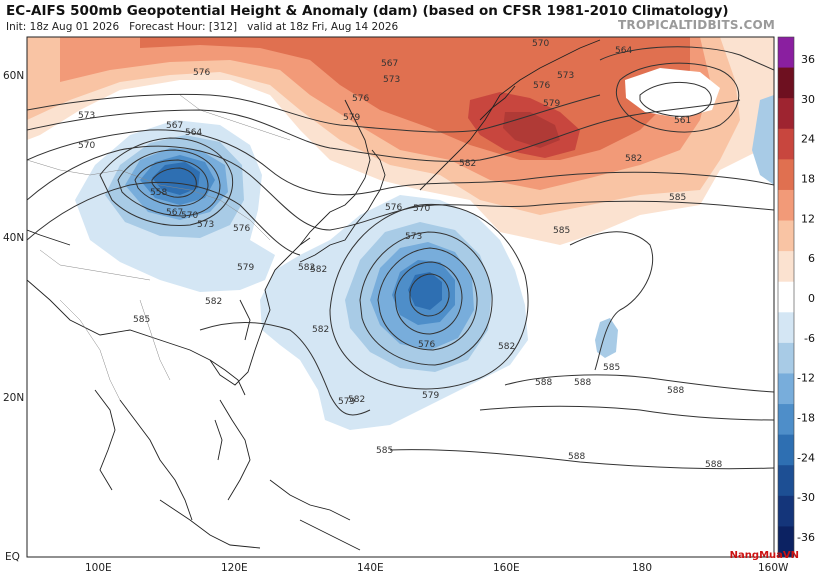  I want to click on lat-label-20n: 20N, so click(13, 398).